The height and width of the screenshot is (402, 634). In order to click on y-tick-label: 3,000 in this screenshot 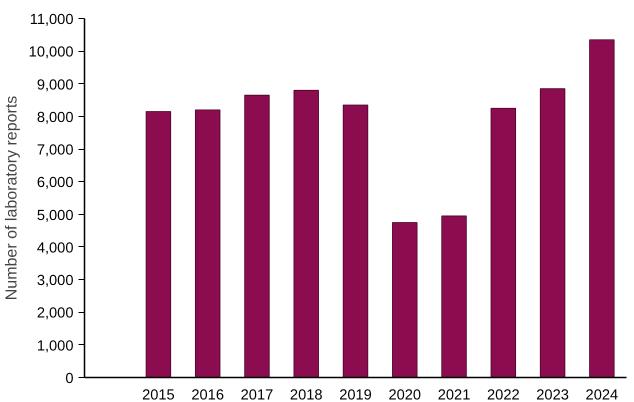, I will do `click(55, 281)`.